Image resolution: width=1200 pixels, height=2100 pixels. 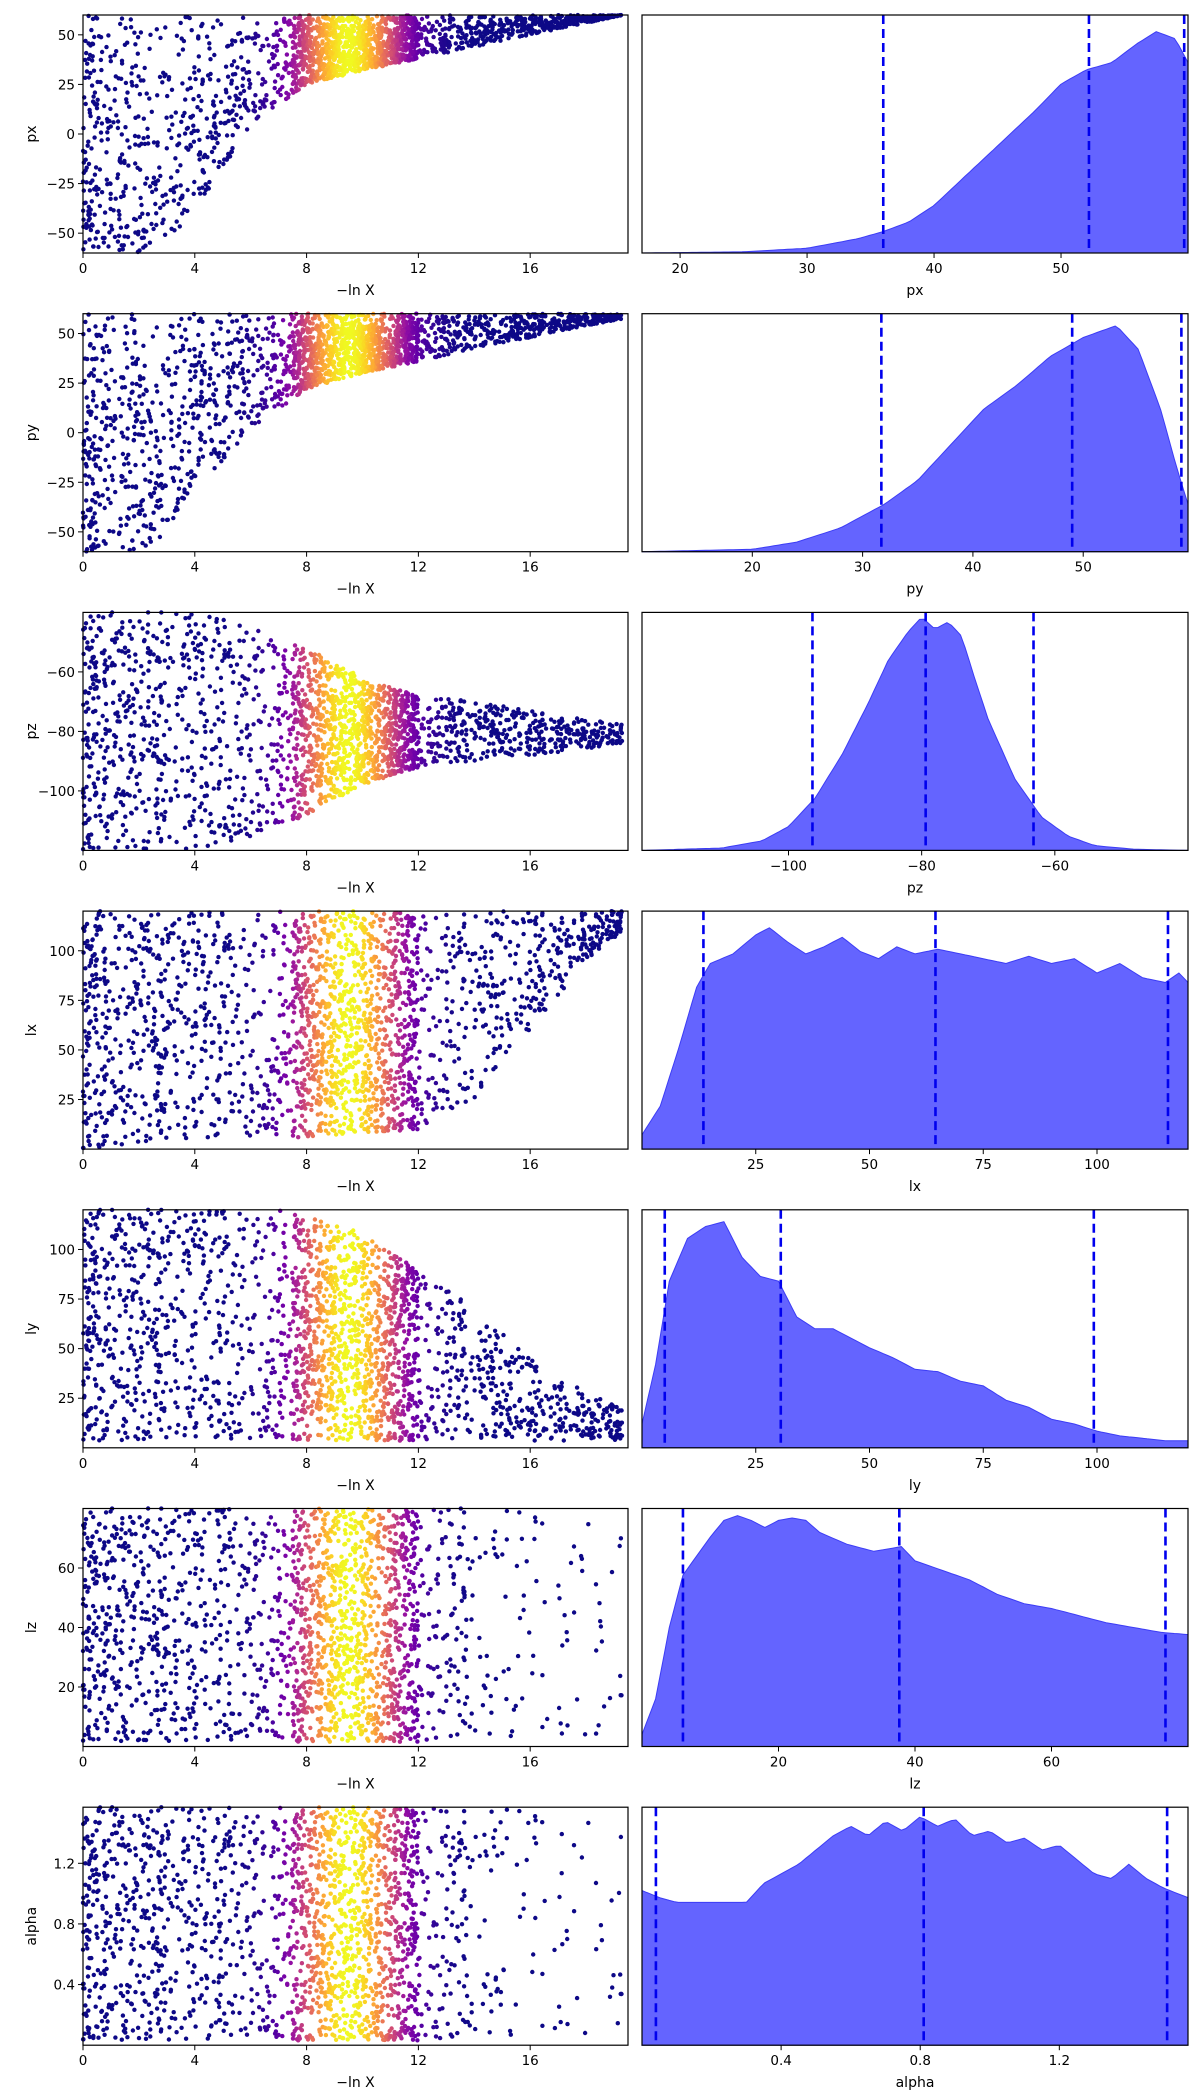 What do you see at coordinates (862, 568) in the screenshot?
I see `x-tick-label: 30` at bounding box center [862, 568].